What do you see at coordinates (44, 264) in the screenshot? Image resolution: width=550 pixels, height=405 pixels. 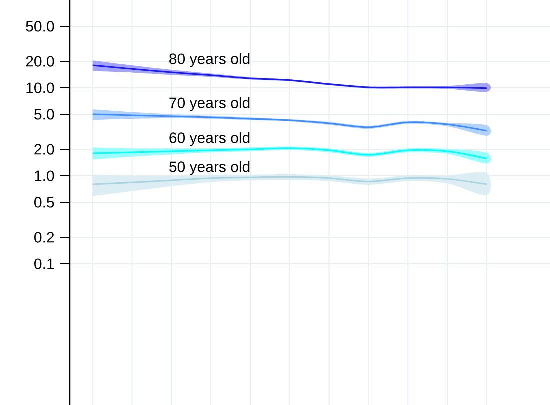 I see `y-tick-label: 0.1` at bounding box center [44, 264].